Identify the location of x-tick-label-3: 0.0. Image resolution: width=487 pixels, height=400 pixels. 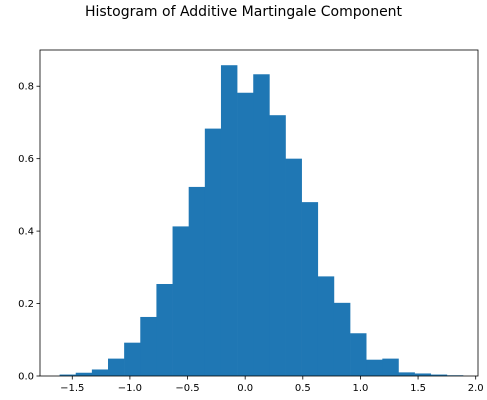
(245, 388).